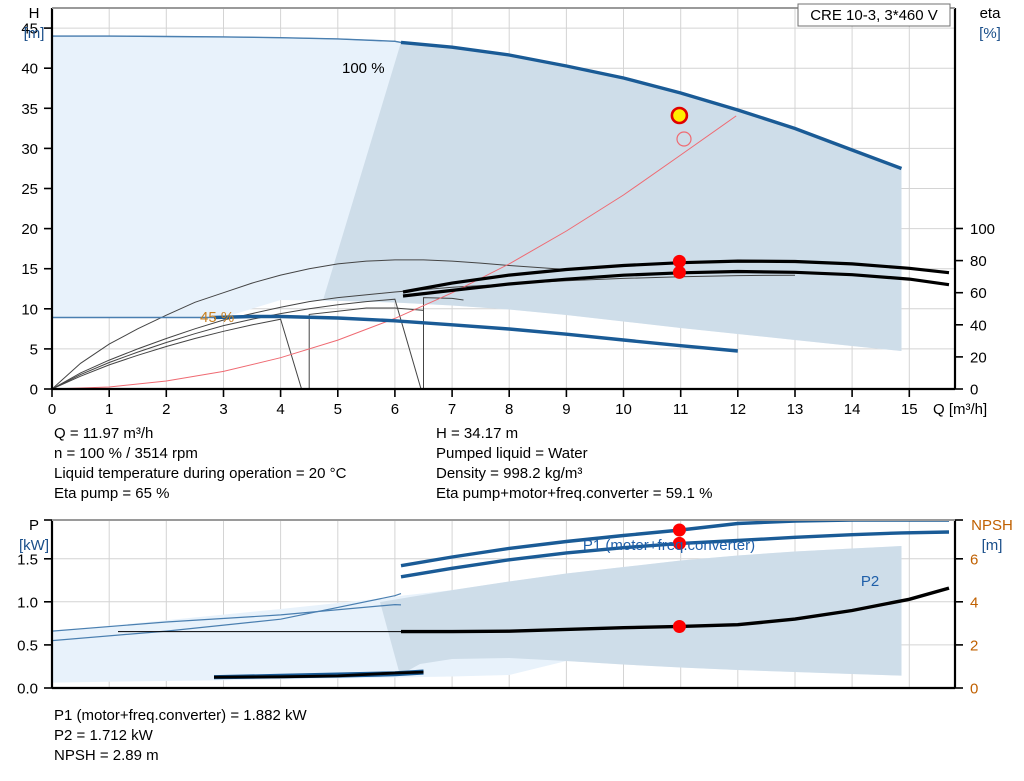 The height and width of the screenshot is (781, 1024). What do you see at coordinates (974, 624) in the screenshot?
I see `y2-axis-tick-labels: 0 2 4 6` at bounding box center [974, 624].